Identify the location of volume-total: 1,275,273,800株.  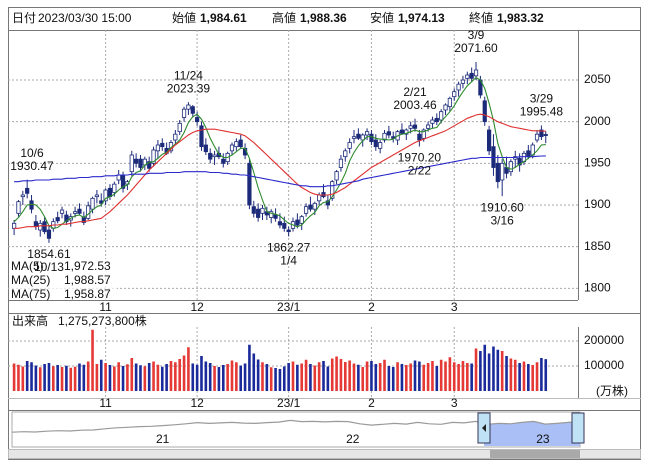
(102, 320).